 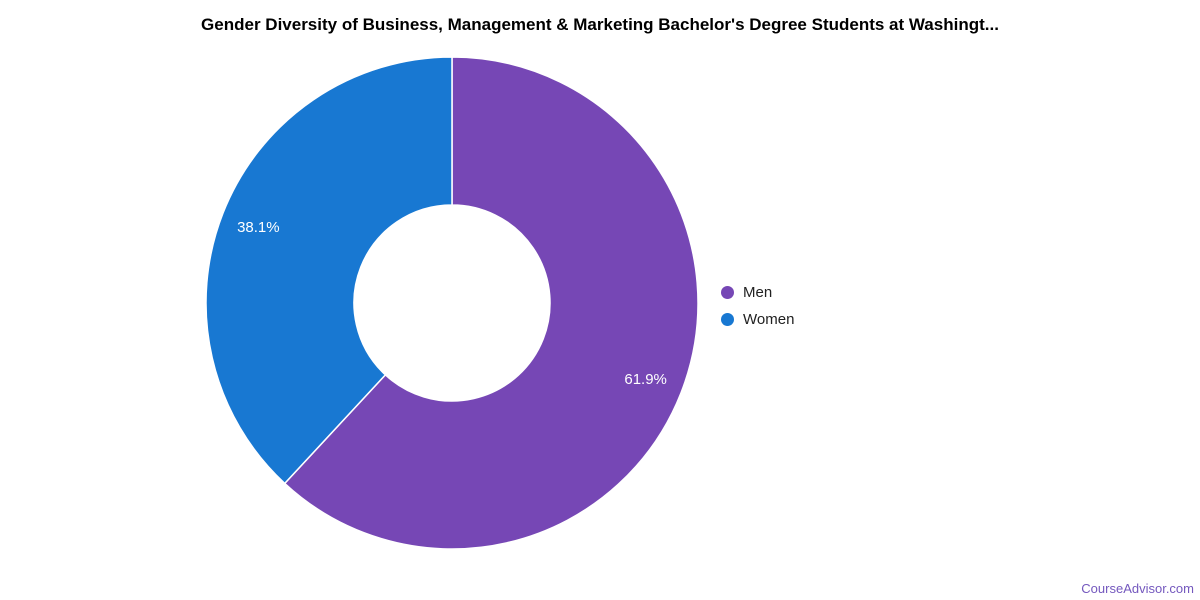 I want to click on legend-label-women: Women, so click(x=769, y=319).